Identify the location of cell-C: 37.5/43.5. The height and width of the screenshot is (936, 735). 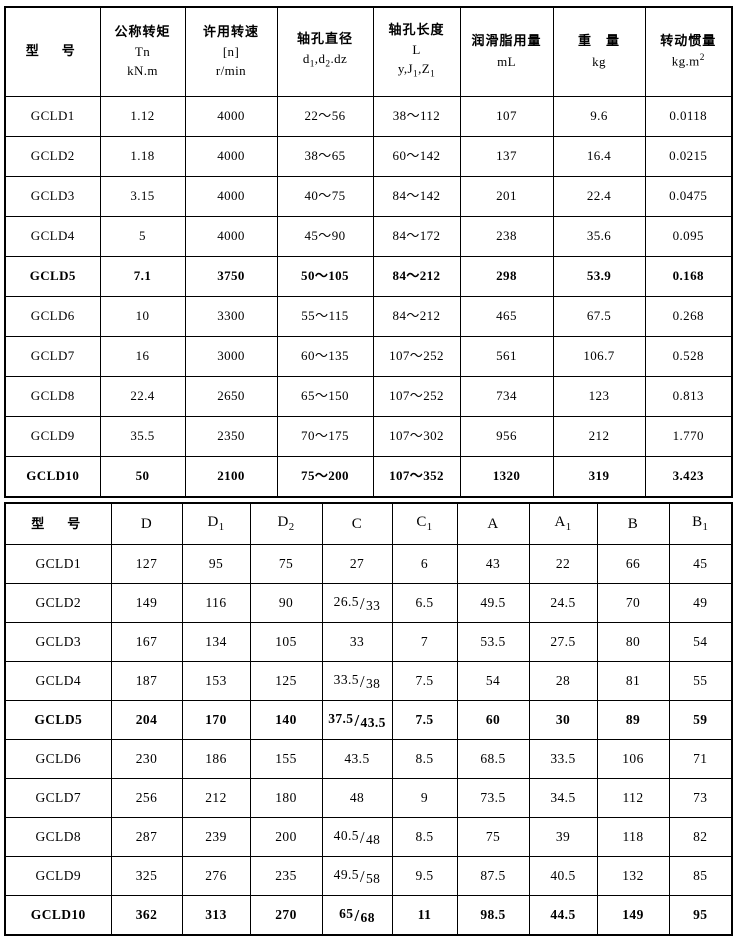
(357, 720).